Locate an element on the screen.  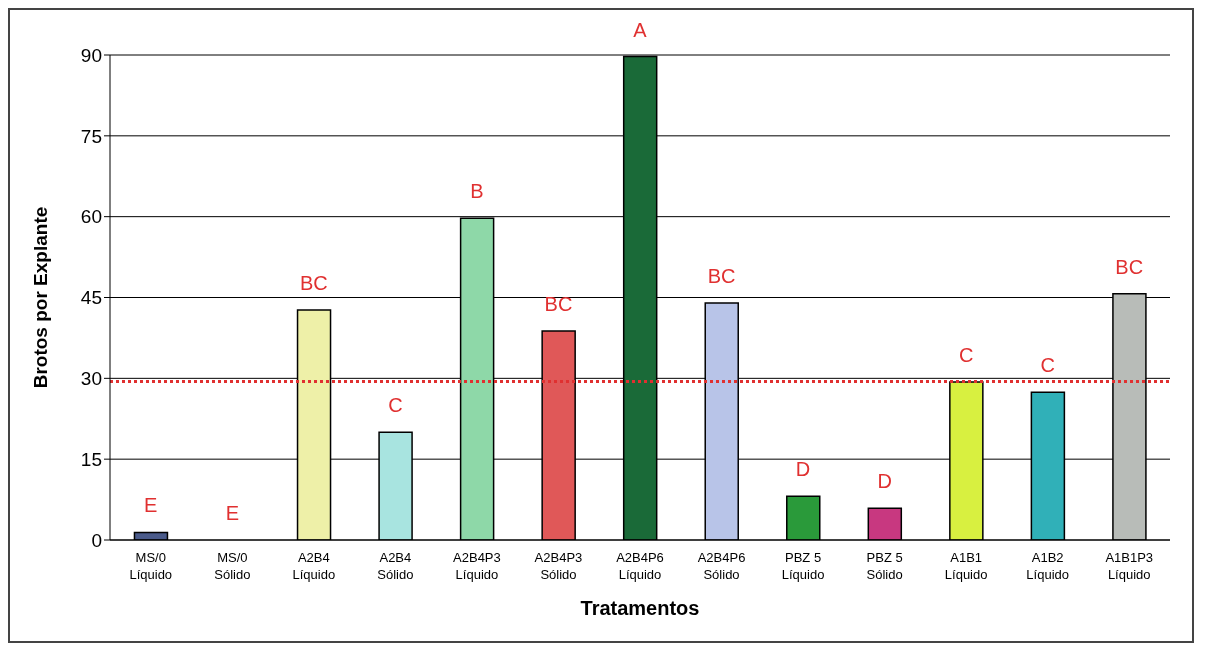
x-tick-label: MS/0 Sólido is located at coordinates (232, 566).